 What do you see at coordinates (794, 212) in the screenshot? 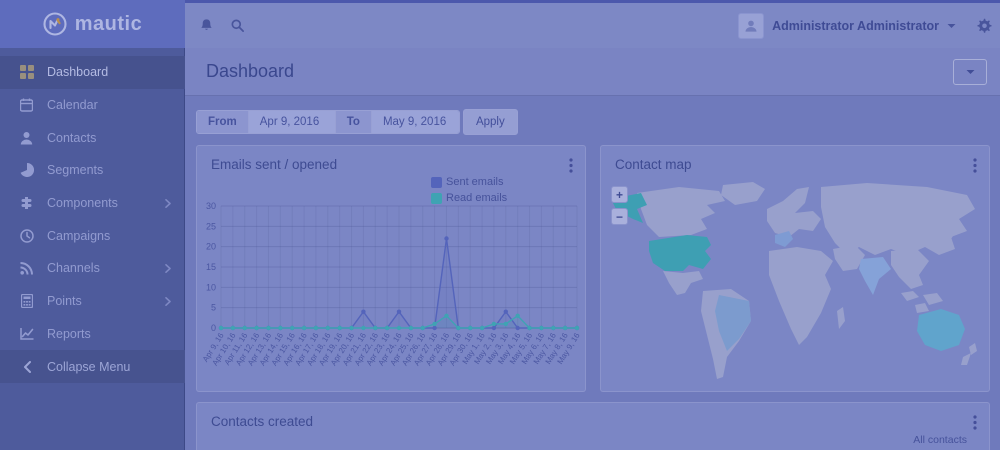
I see `region-europe` at bounding box center [794, 212].